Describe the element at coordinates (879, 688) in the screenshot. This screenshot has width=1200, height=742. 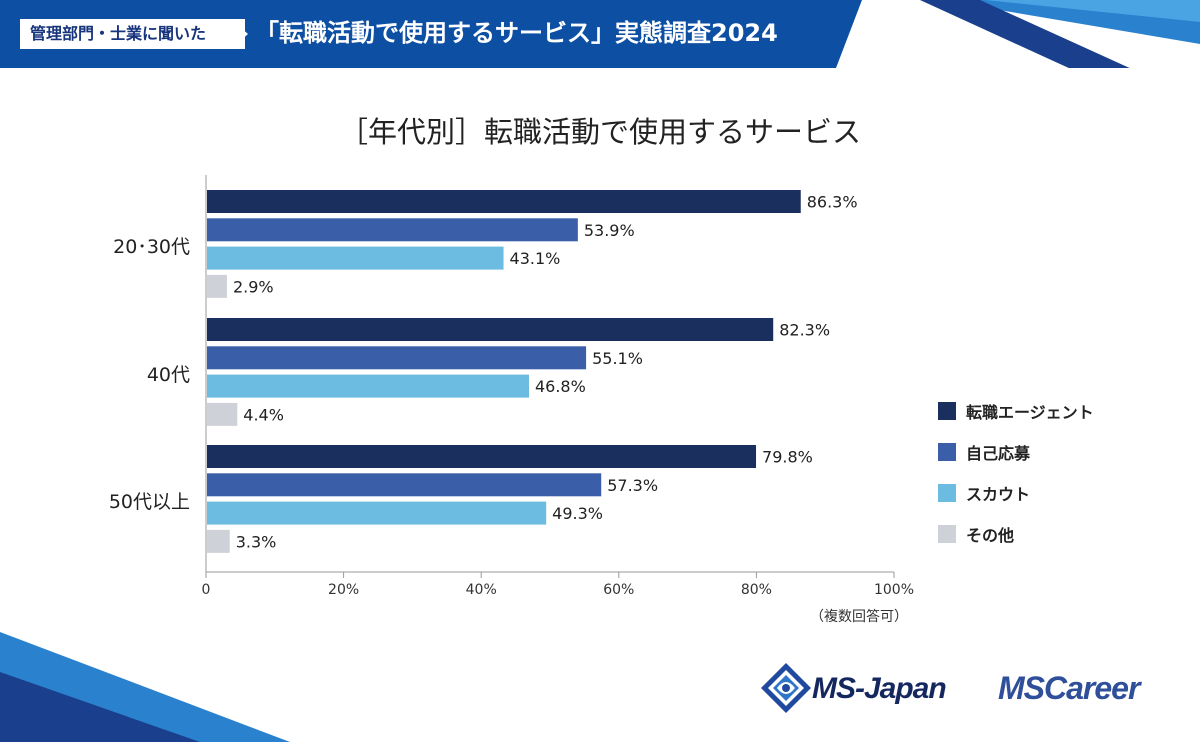
I see `ms-japan-logo: MS-Japan` at that location.